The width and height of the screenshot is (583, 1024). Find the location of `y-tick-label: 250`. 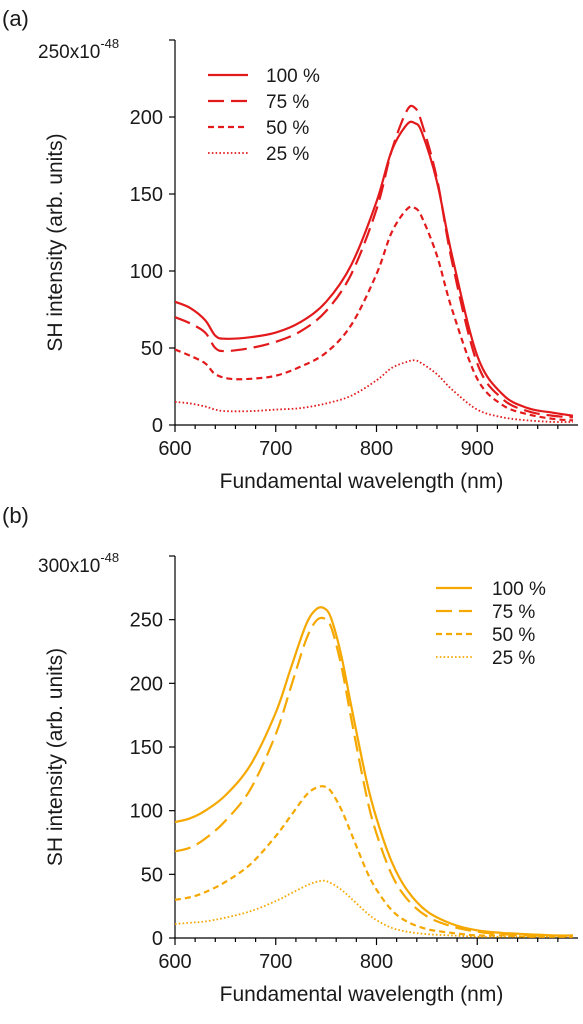

y-tick-label: 250 is located at coordinates (146, 621).